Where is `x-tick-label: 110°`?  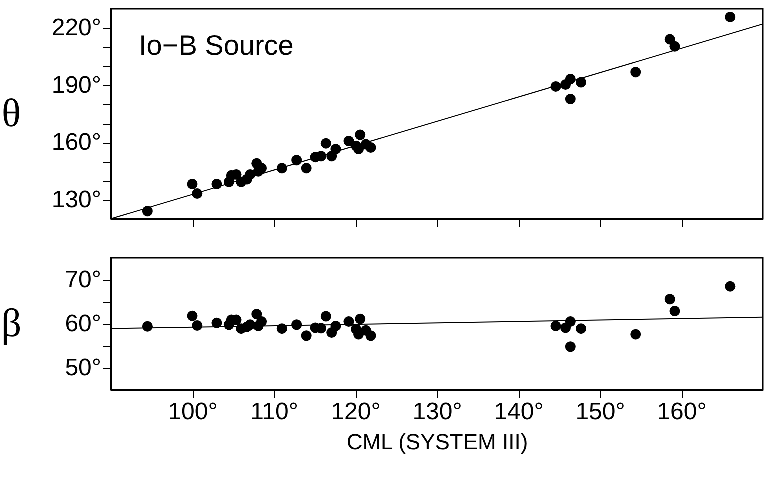
x-tick-label: 110° is located at coordinates (274, 412).